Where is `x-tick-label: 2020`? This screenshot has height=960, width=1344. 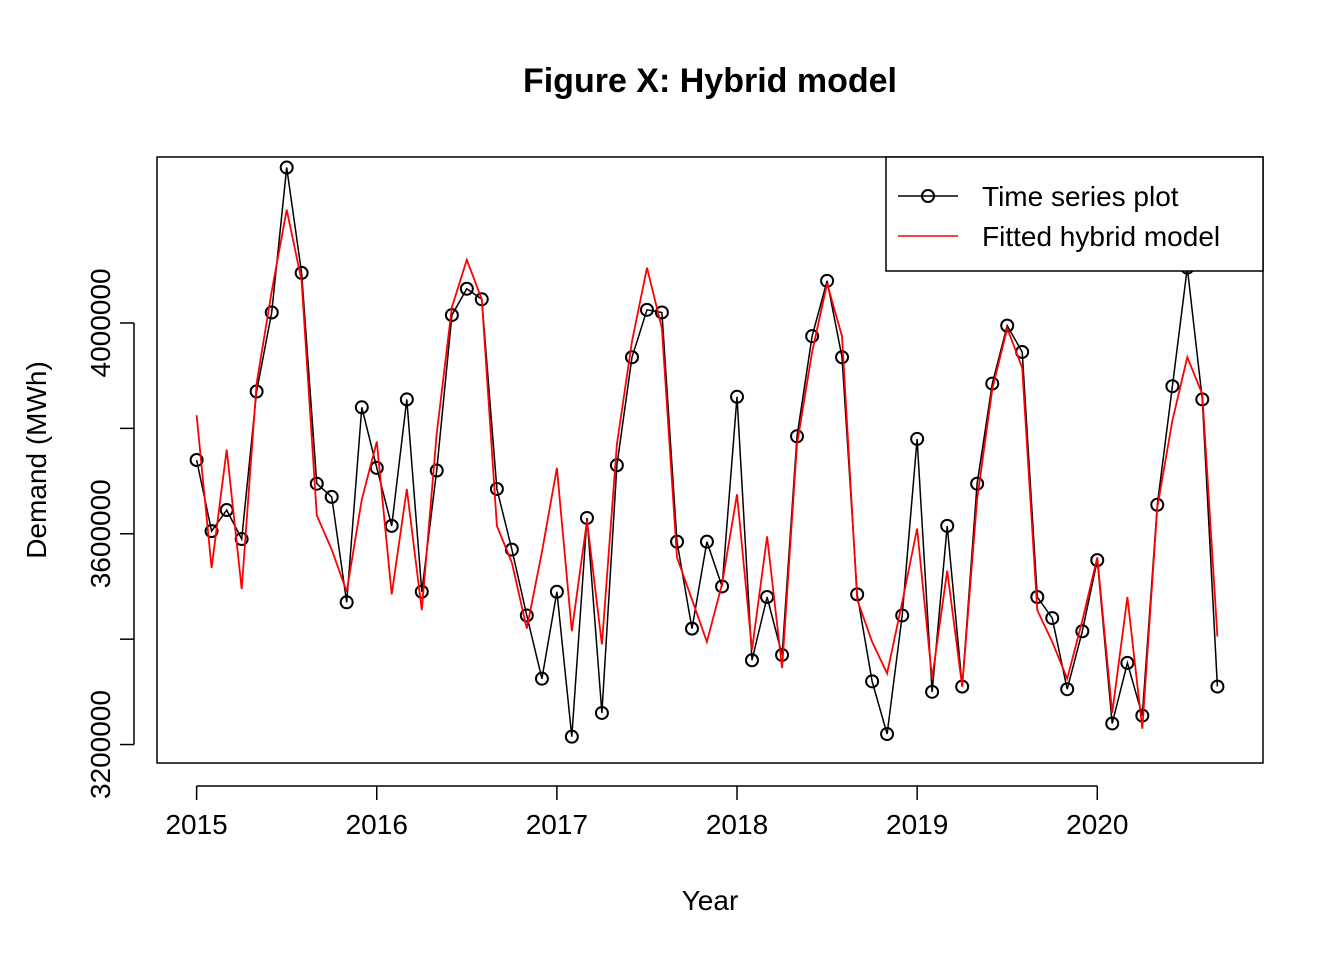
x-tick-label: 2020 is located at coordinates (1097, 824).